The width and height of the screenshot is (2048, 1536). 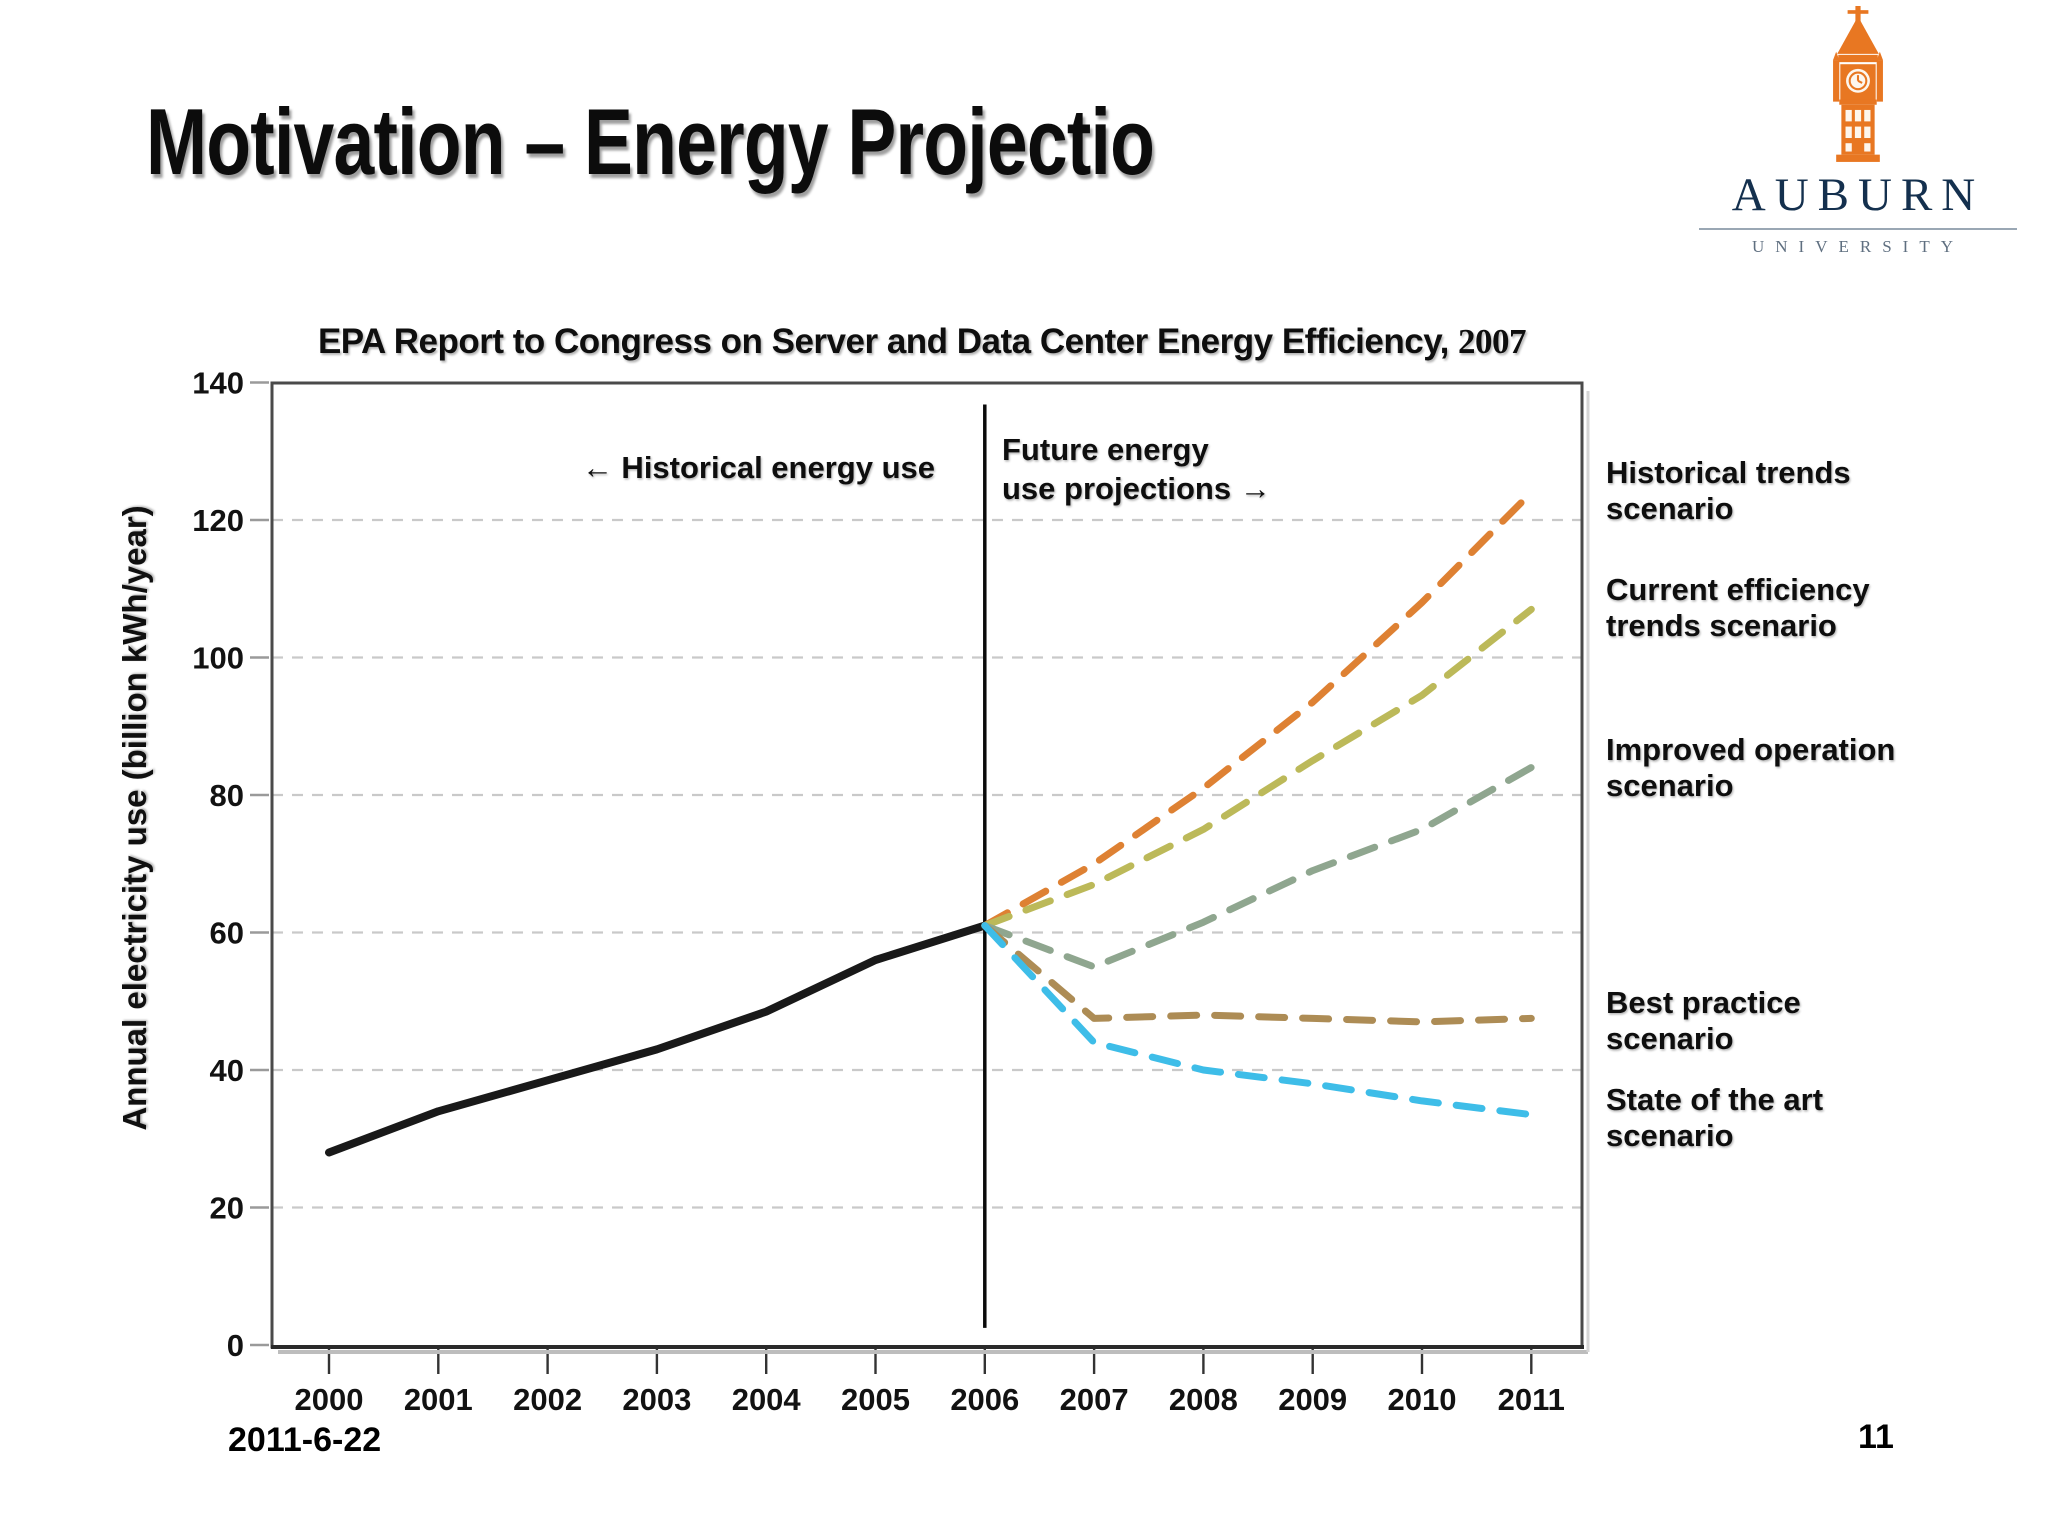 I want to click on series-line-improved-operation, so click(x=1258, y=867).